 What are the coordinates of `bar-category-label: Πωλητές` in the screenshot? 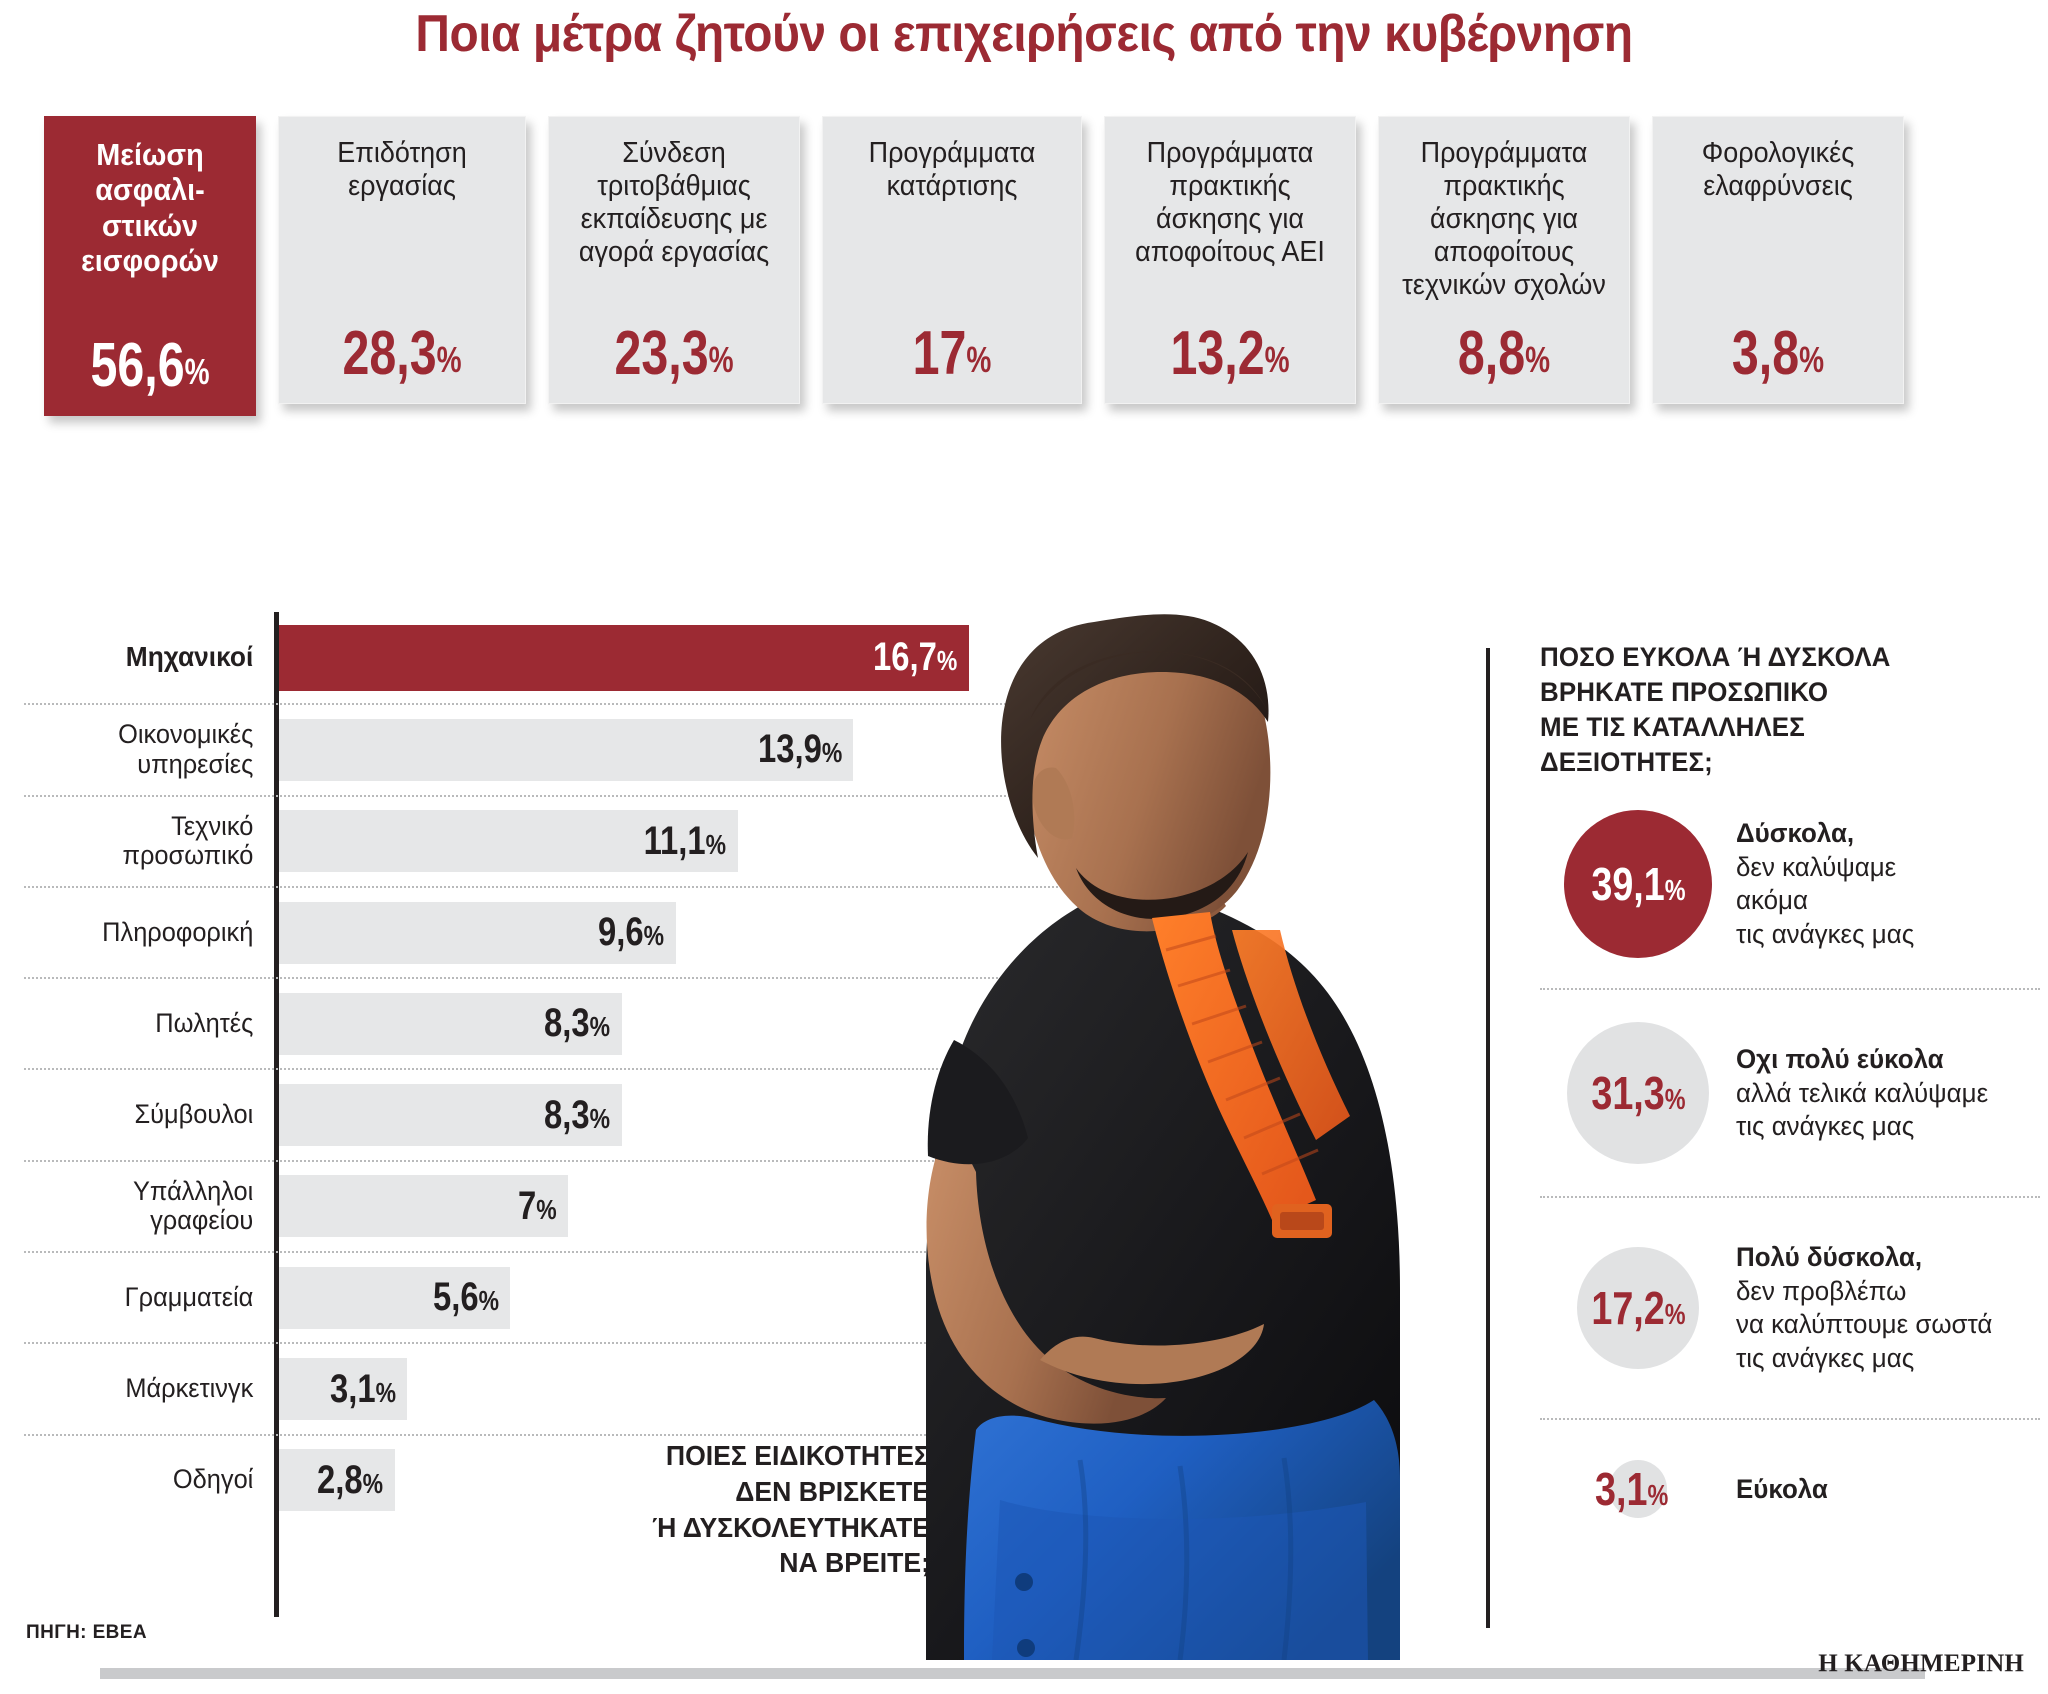 It's located at (204, 1022).